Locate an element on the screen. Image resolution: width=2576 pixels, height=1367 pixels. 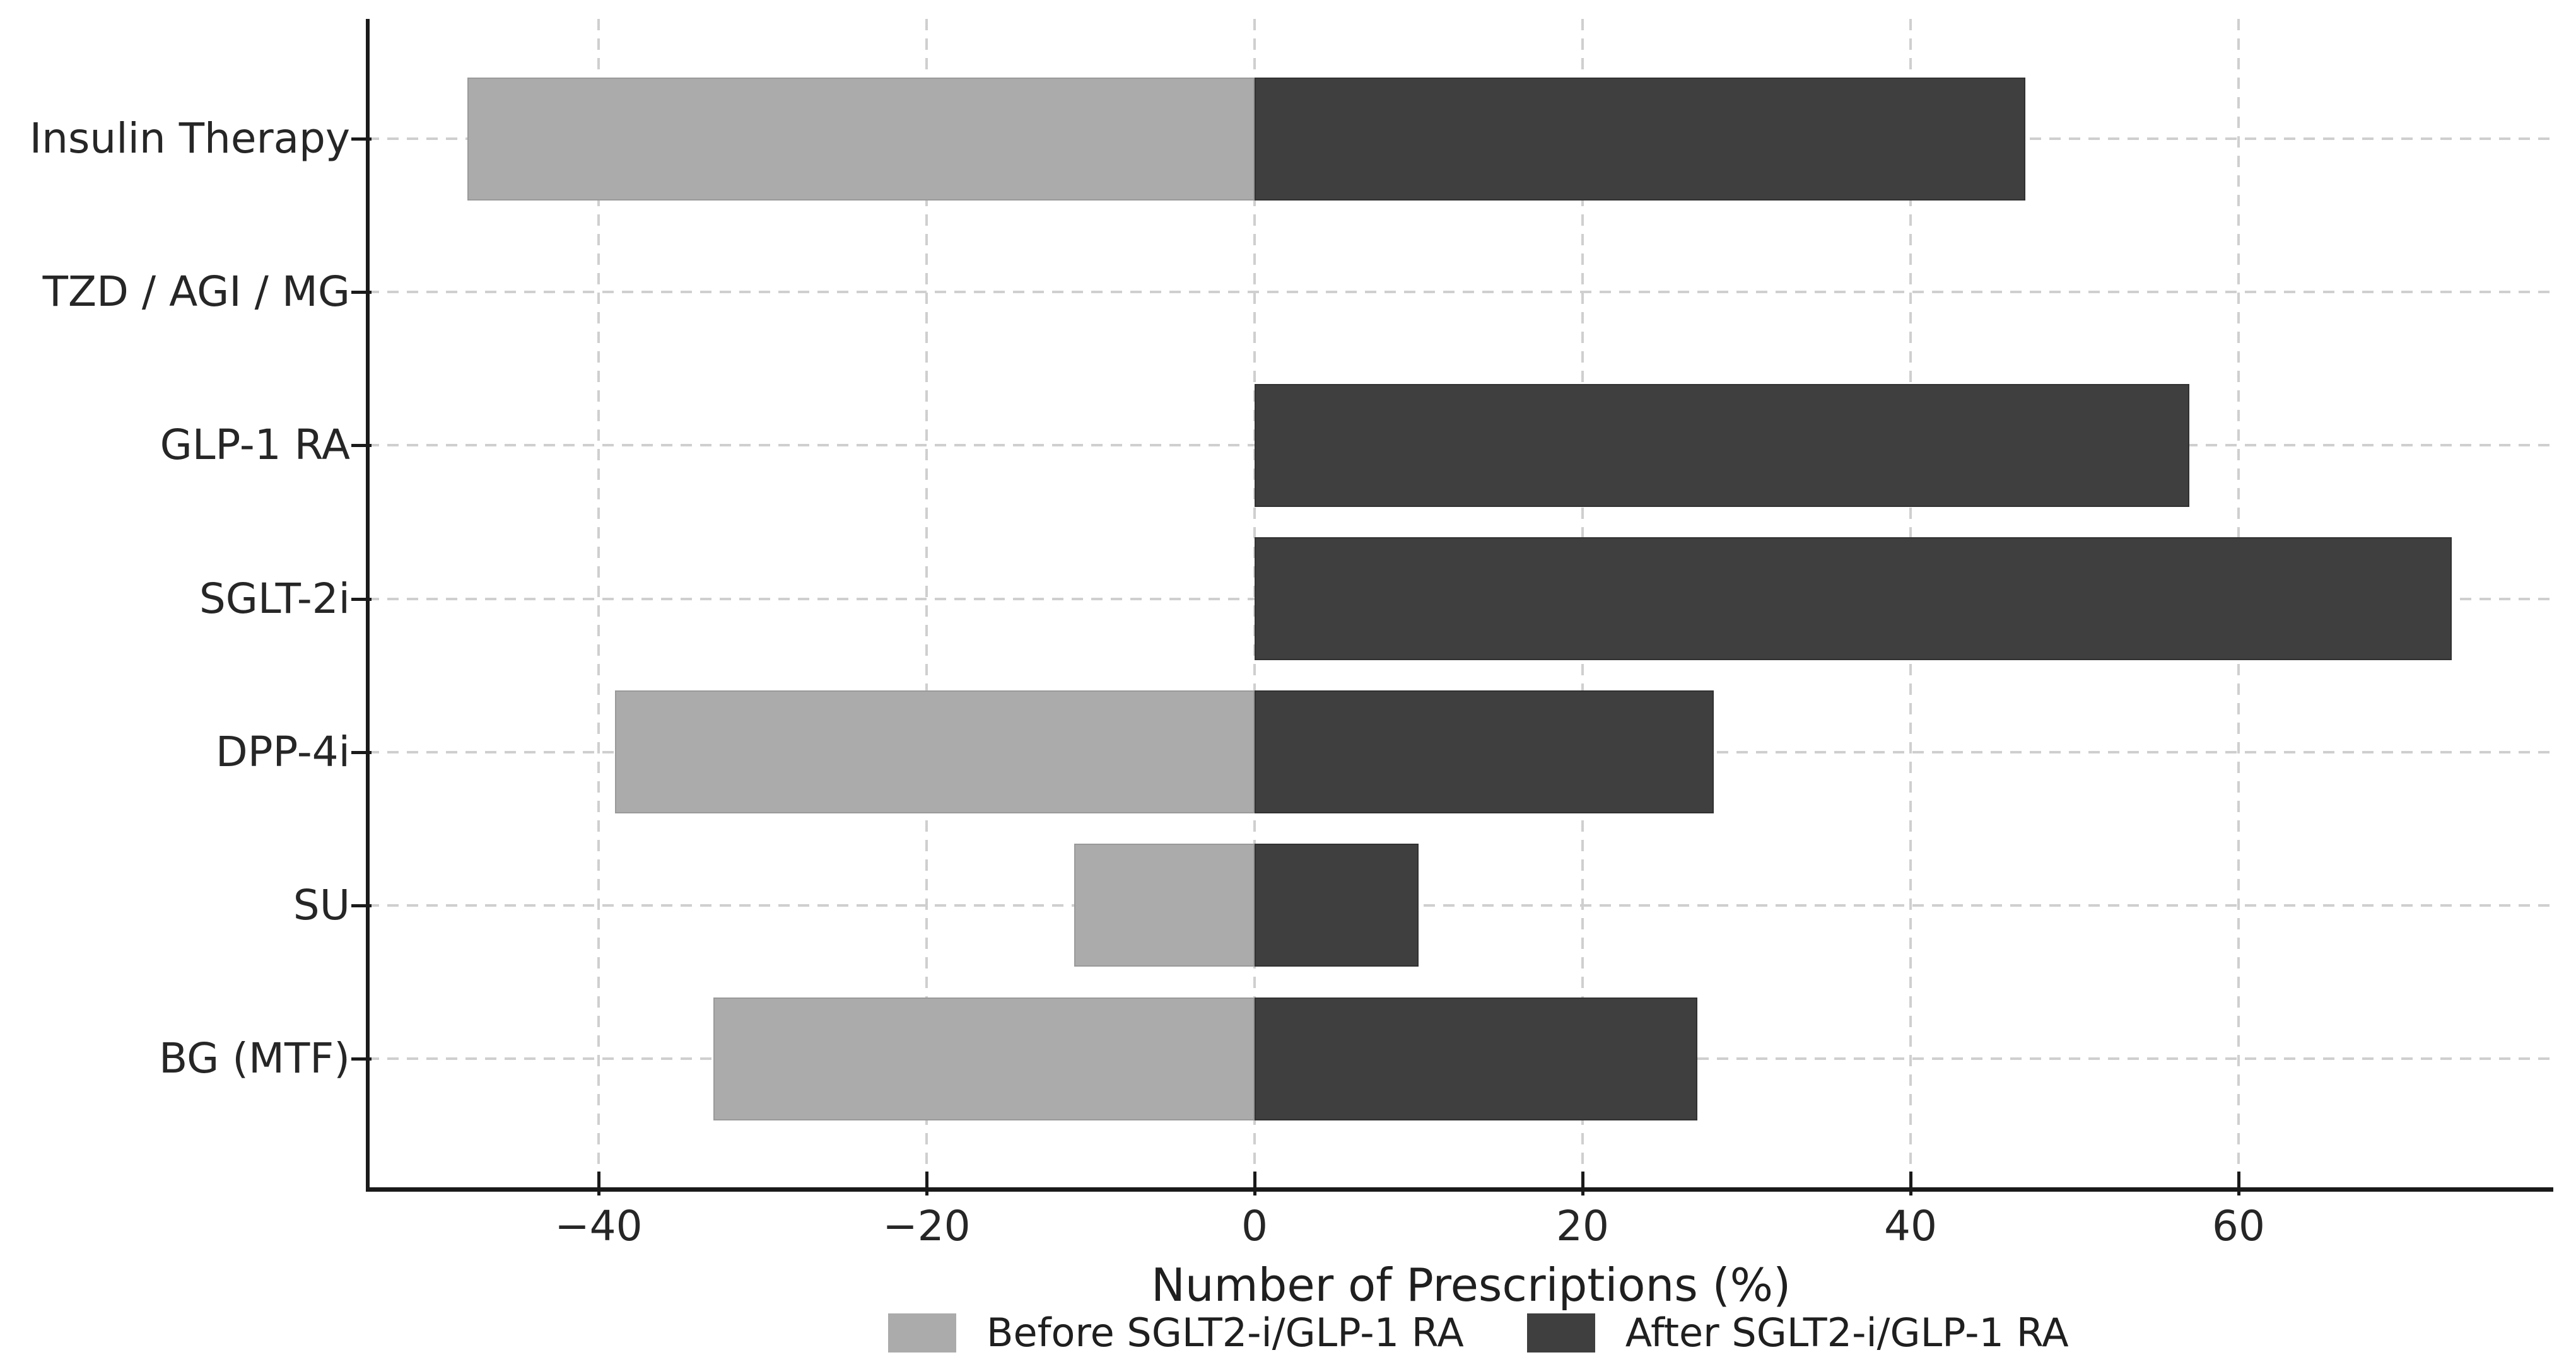
y-category-label: SGLT-2i is located at coordinates (274, 599).